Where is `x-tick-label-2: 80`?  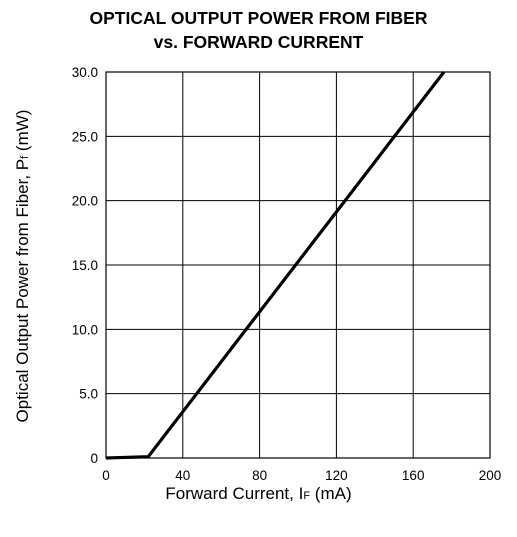 x-tick-label-2: 80 is located at coordinates (259, 475).